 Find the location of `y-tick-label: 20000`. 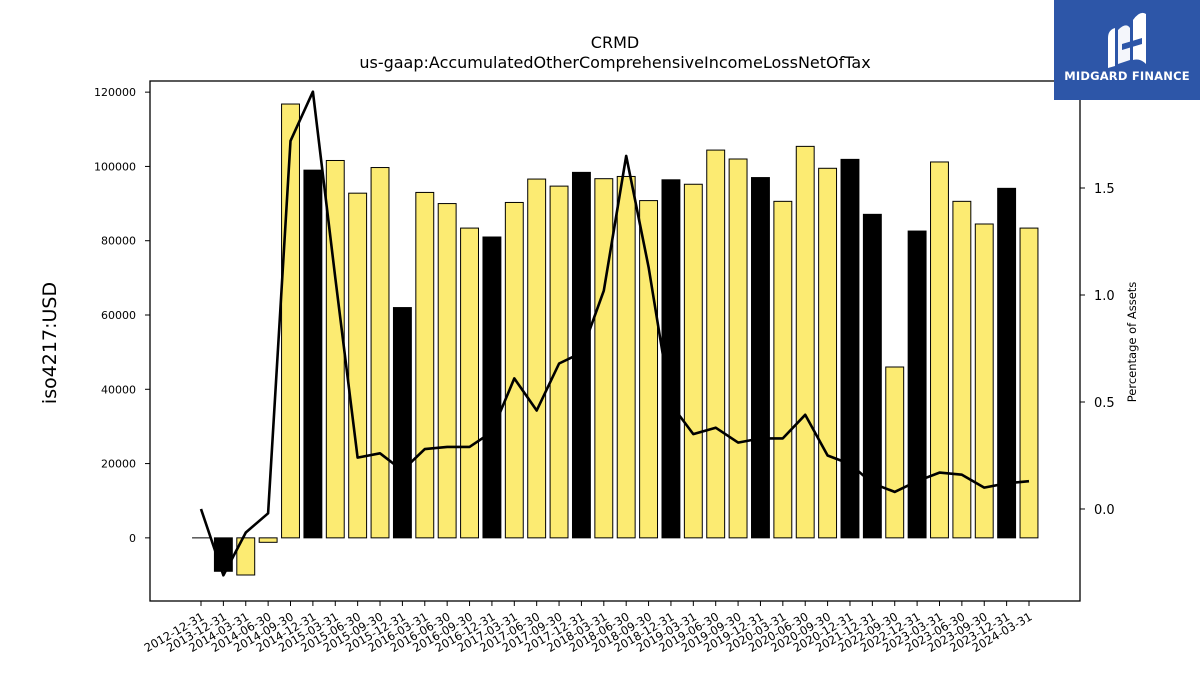

y-tick-label: 20000 is located at coordinates (118, 464).